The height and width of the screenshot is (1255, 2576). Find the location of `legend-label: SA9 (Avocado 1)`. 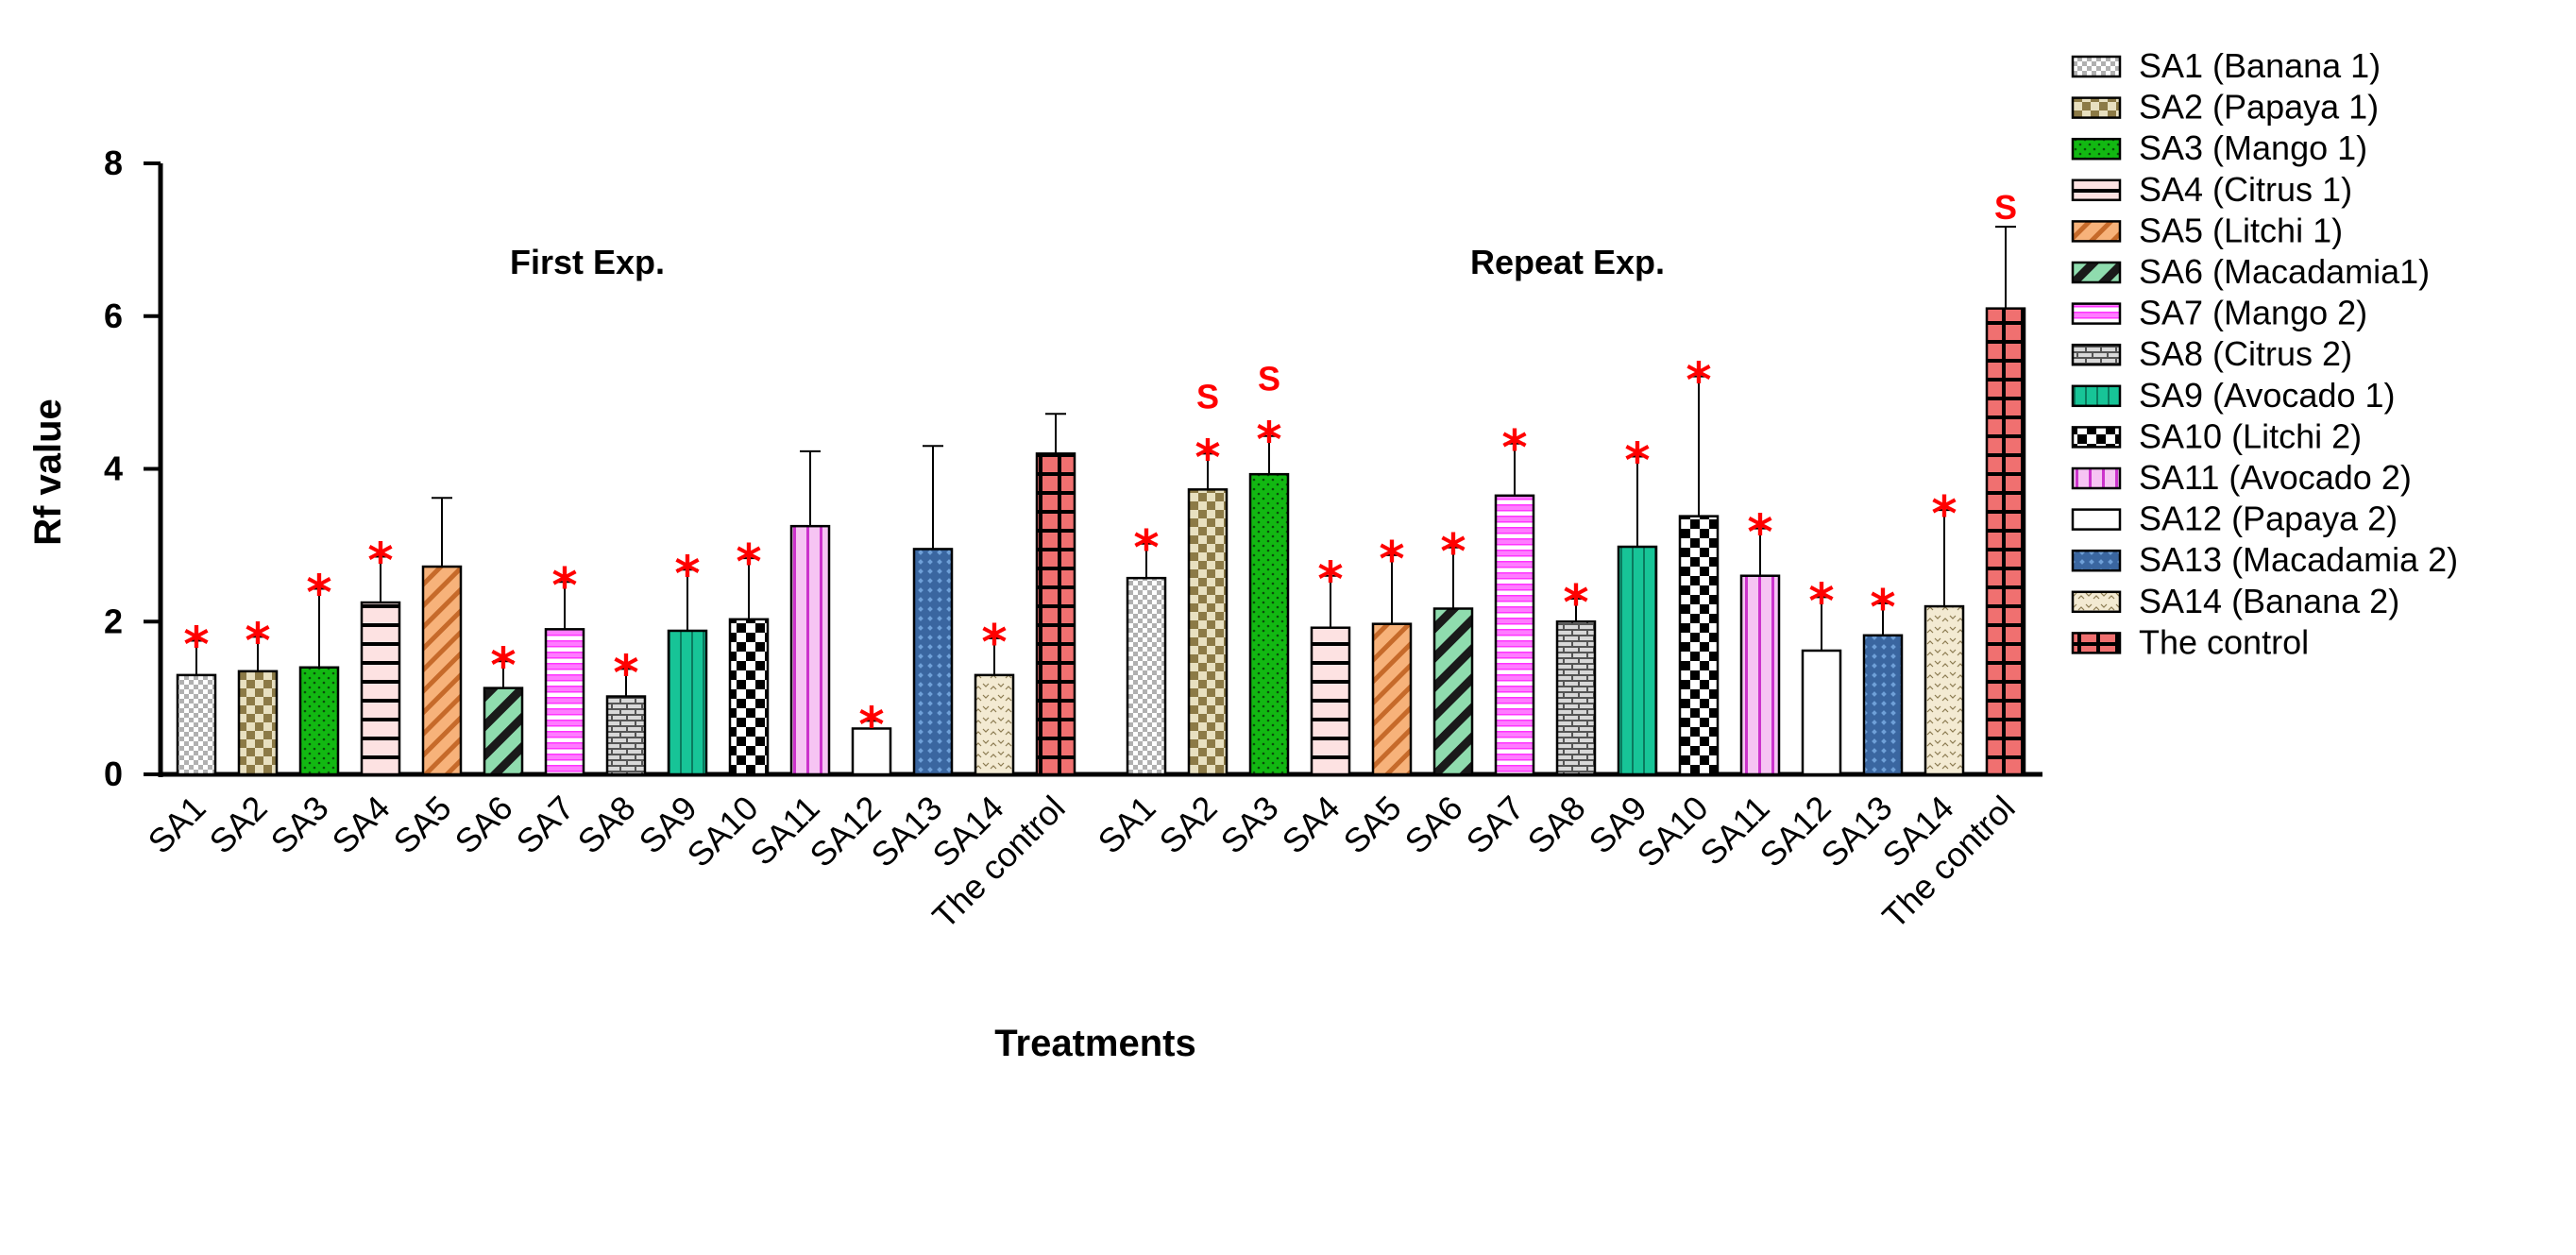

legend-label: SA9 (Avocado 1) is located at coordinates (2267, 396).